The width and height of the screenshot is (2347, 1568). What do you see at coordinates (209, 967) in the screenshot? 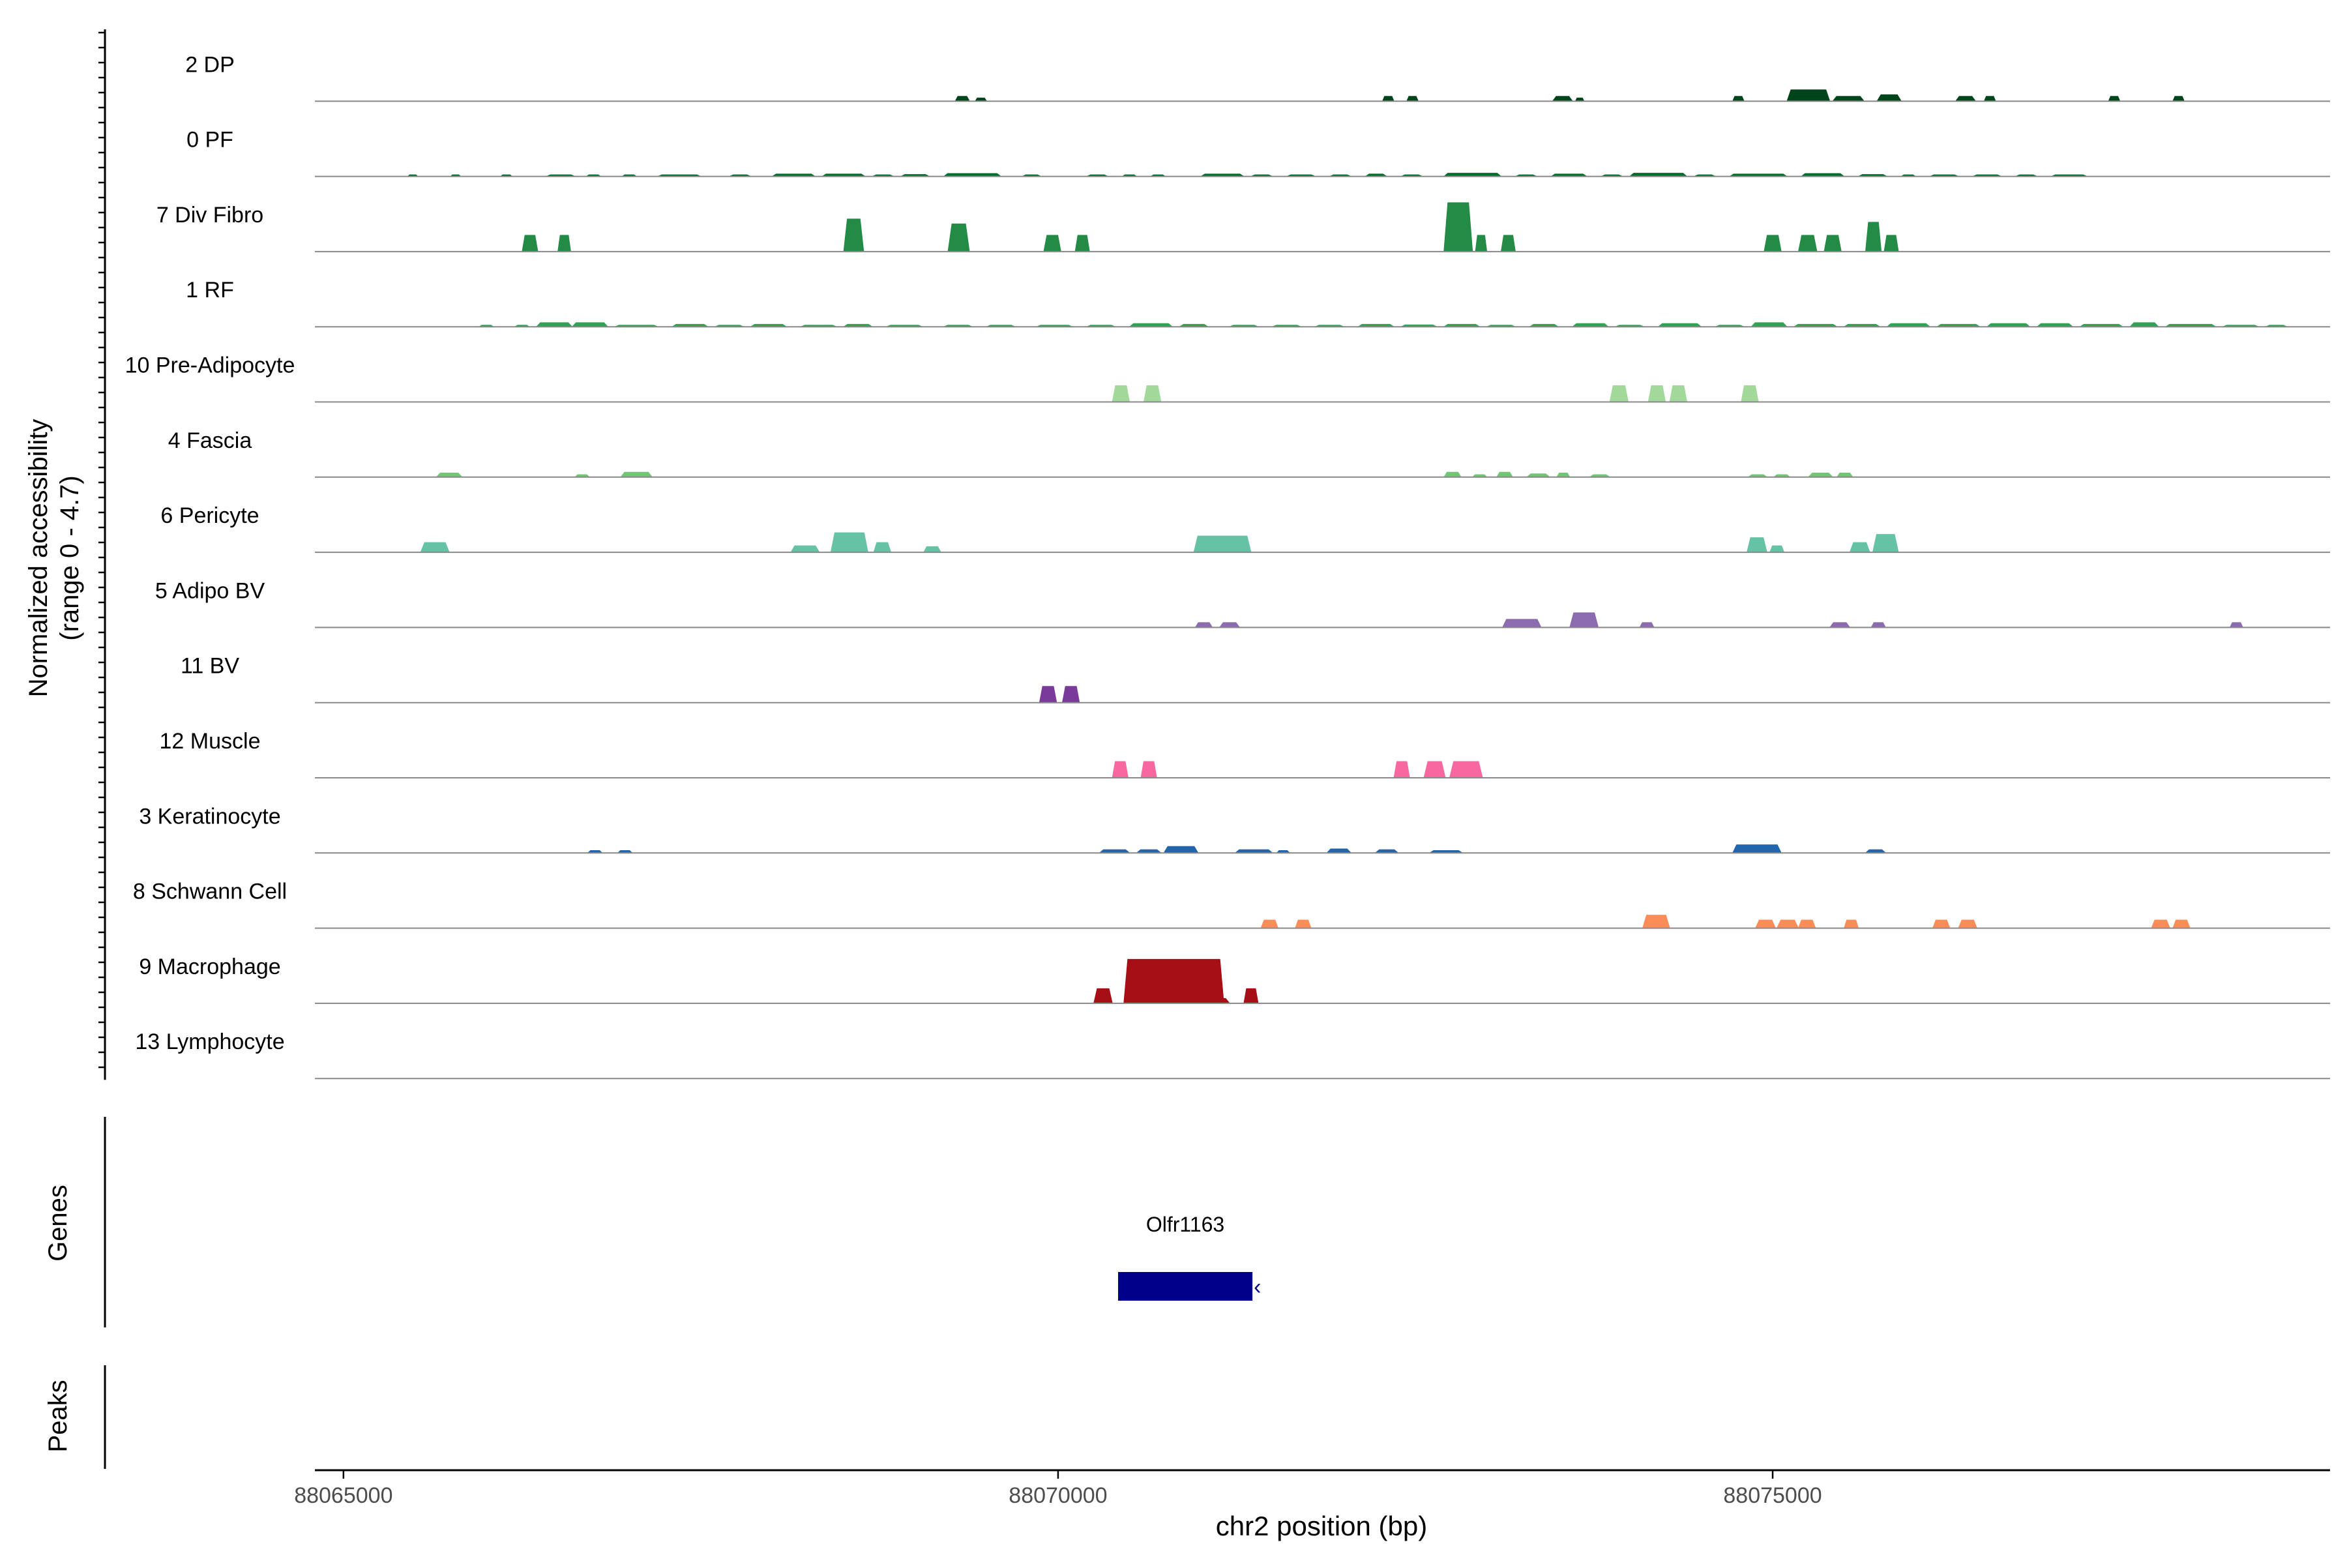
I see `track-label: 9 Macrophage` at bounding box center [209, 967].